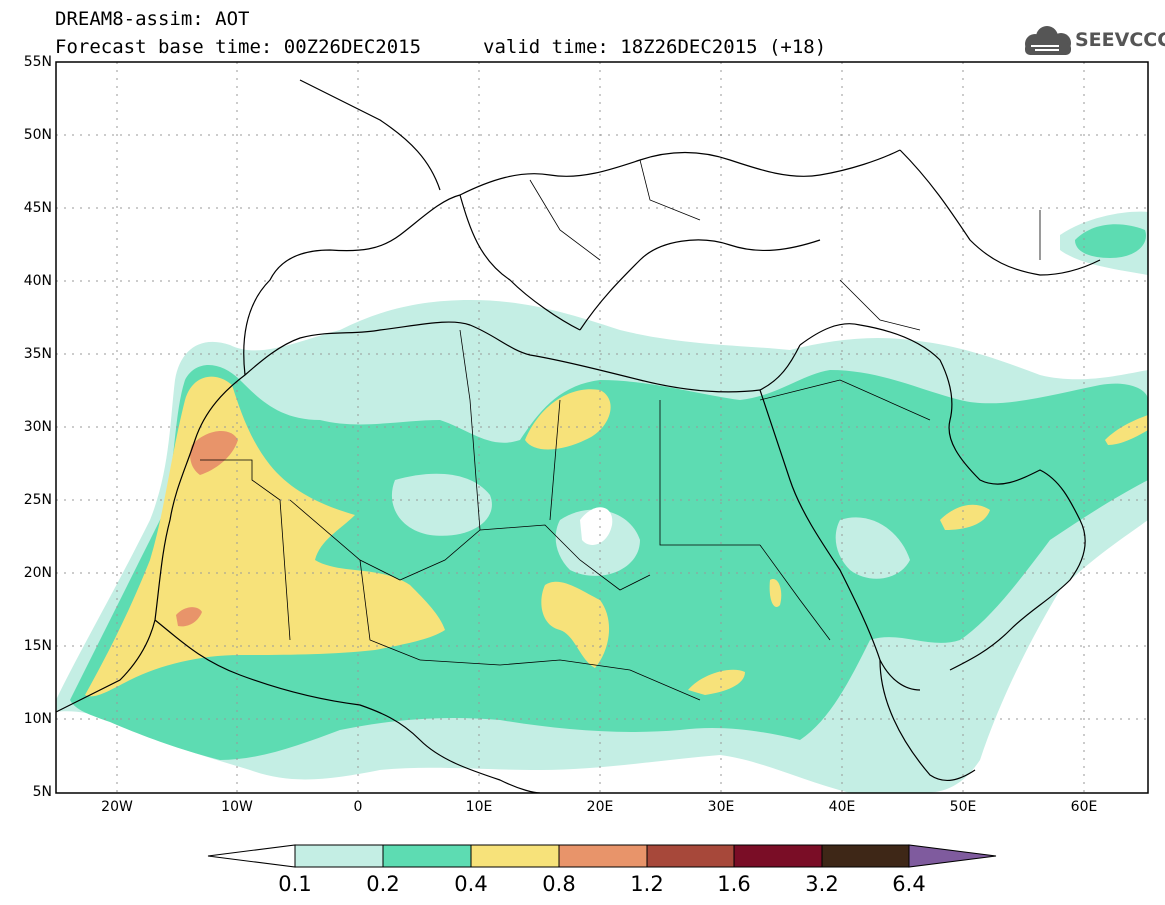 This screenshot has width=1165, height=905. What do you see at coordinates (909, 884) in the screenshot?
I see `legend-label: 6.4` at bounding box center [909, 884].